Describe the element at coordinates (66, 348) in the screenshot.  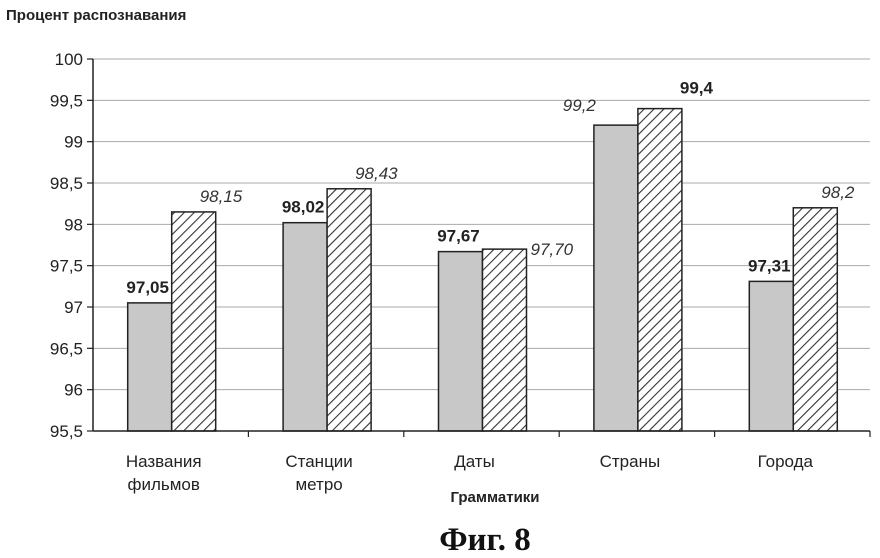
I see `y-tick-label: 96,5` at that location.